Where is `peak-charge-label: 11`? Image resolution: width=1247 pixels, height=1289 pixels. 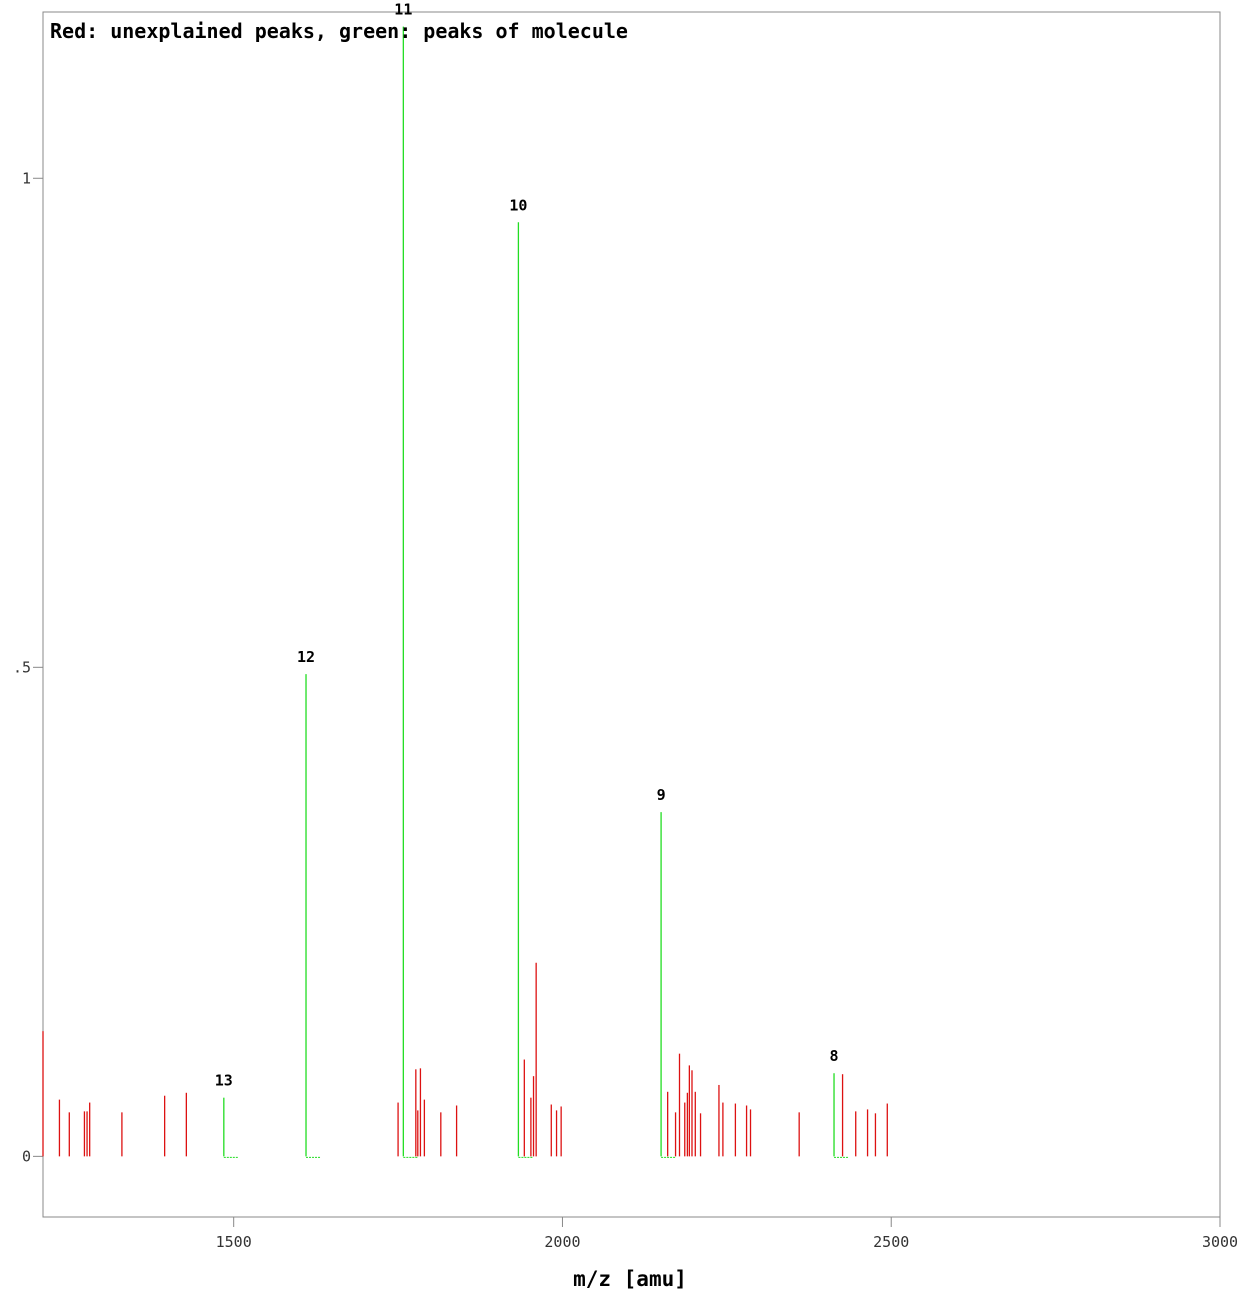
peak-charge-label: 11 is located at coordinates (403, 10).